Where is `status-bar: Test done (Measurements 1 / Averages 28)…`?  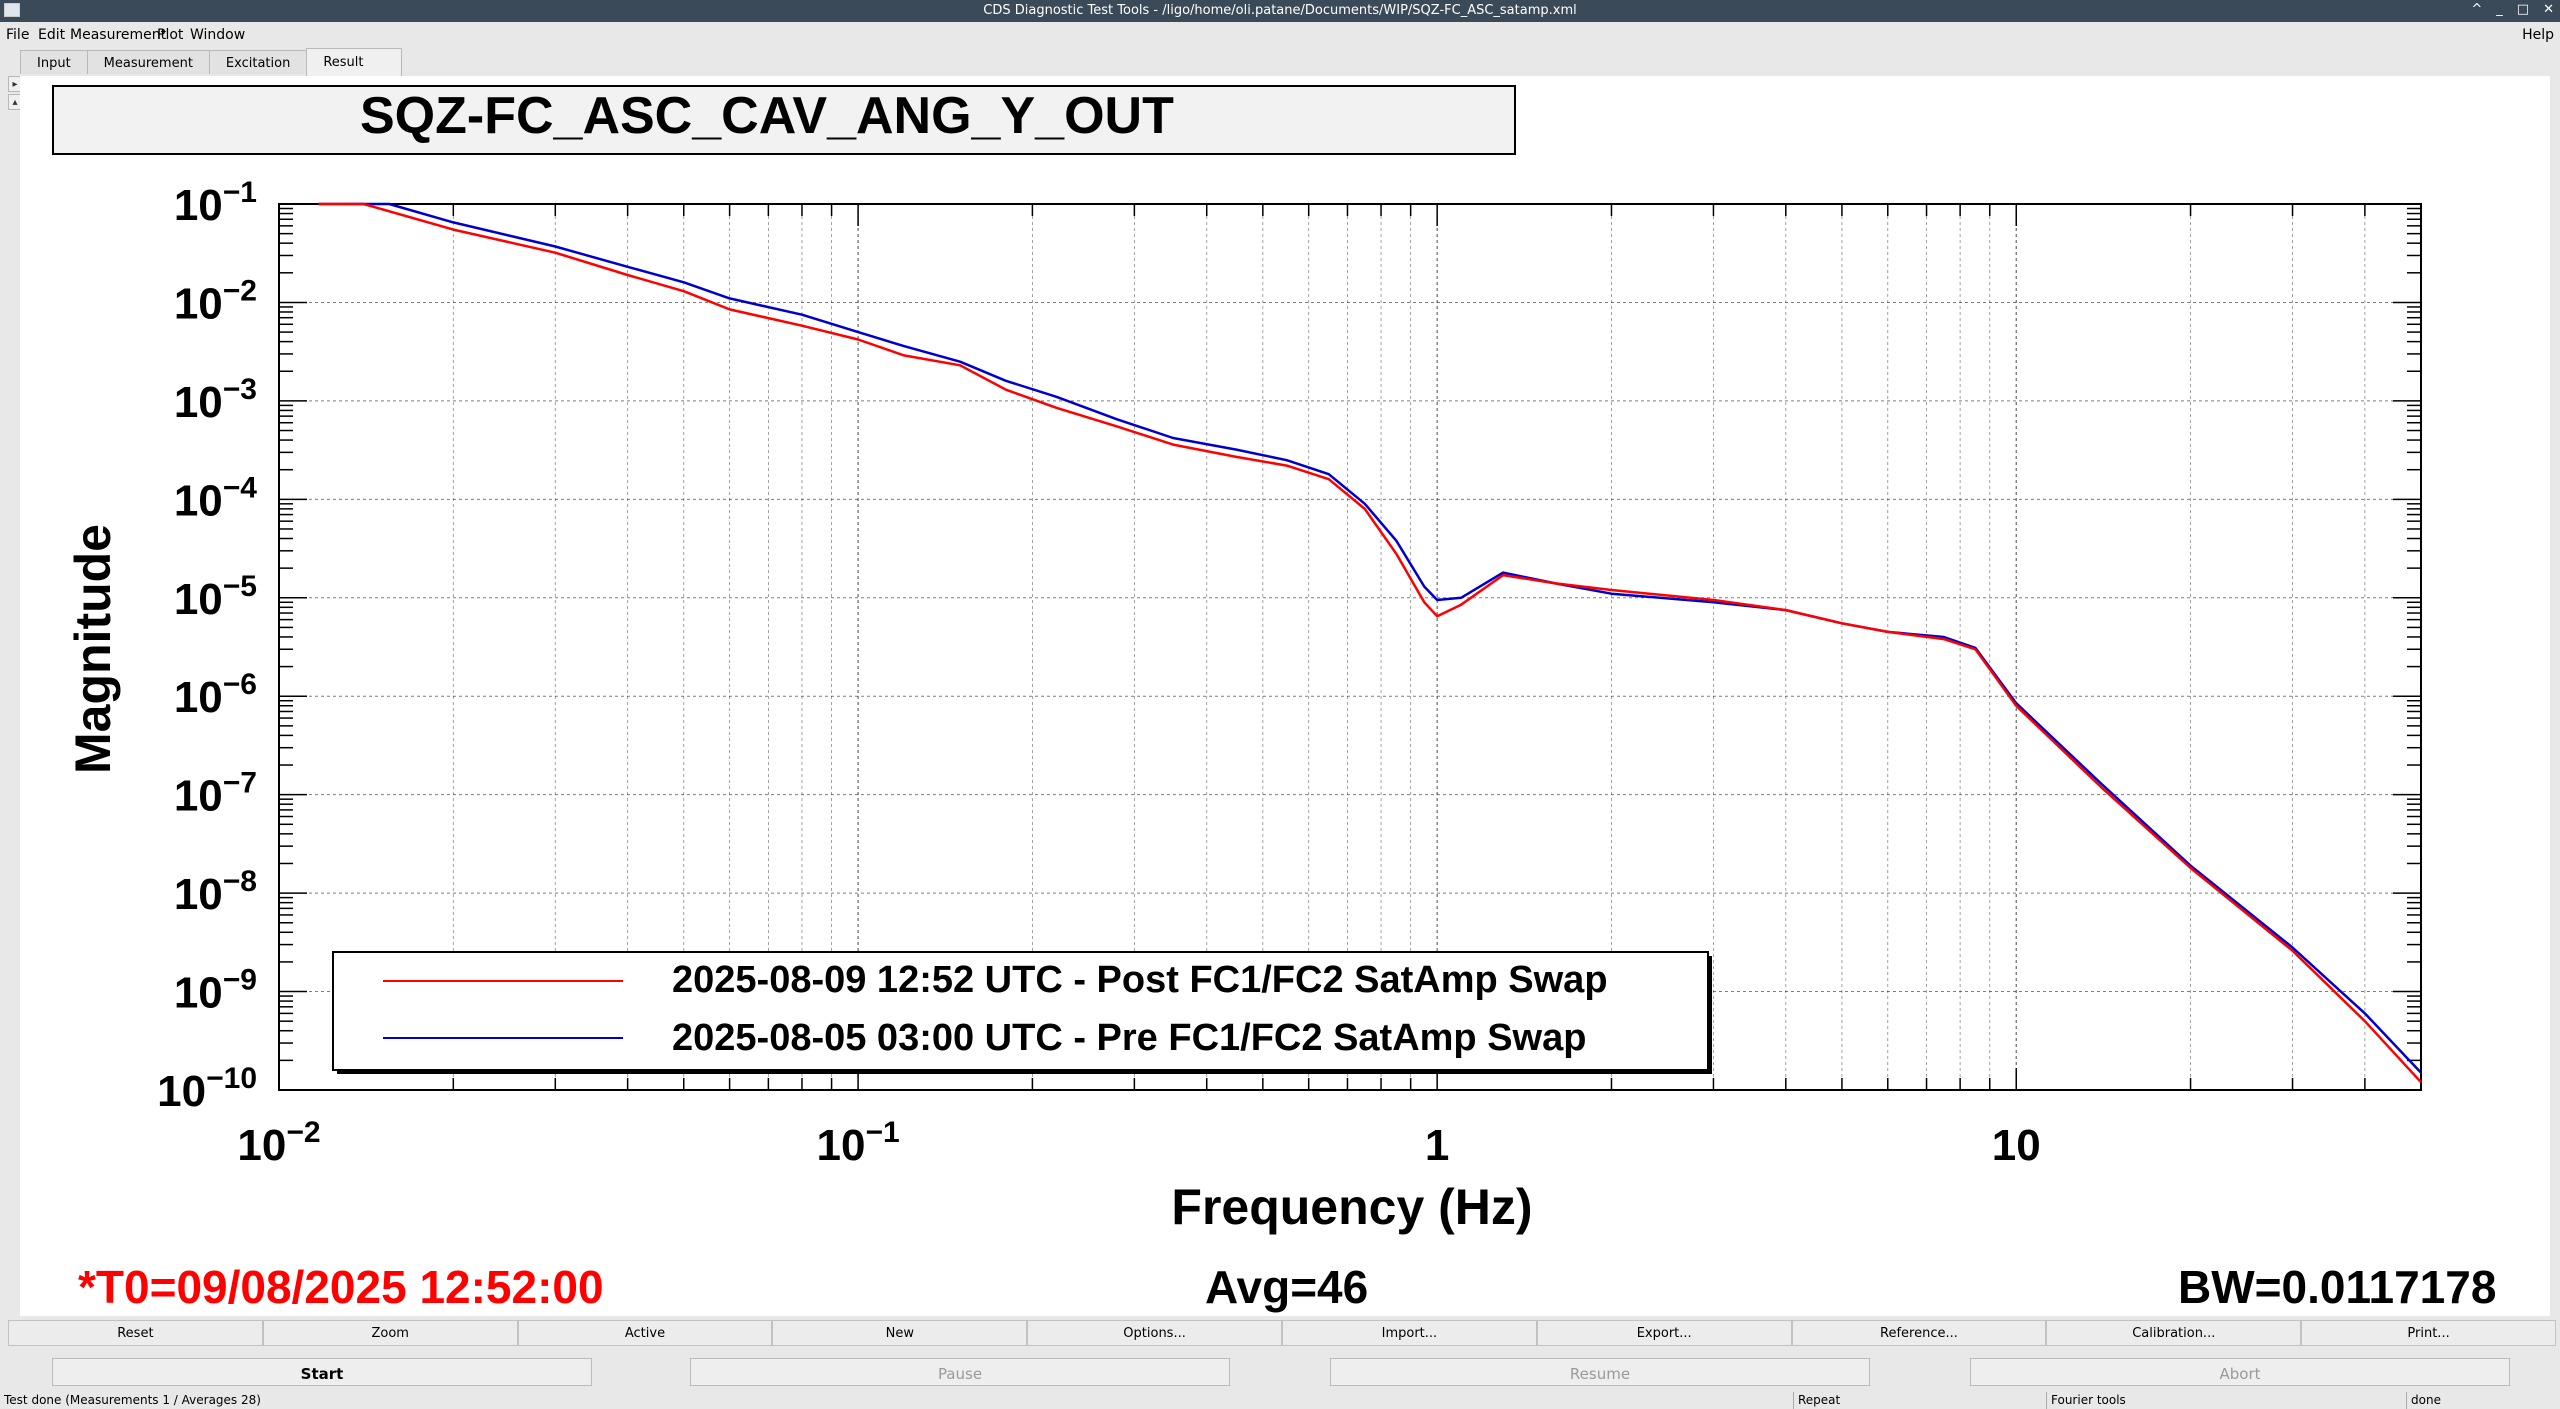 status-bar: Test done (Measurements 1 / Averages 28)… is located at coordinates (1280, 1400).